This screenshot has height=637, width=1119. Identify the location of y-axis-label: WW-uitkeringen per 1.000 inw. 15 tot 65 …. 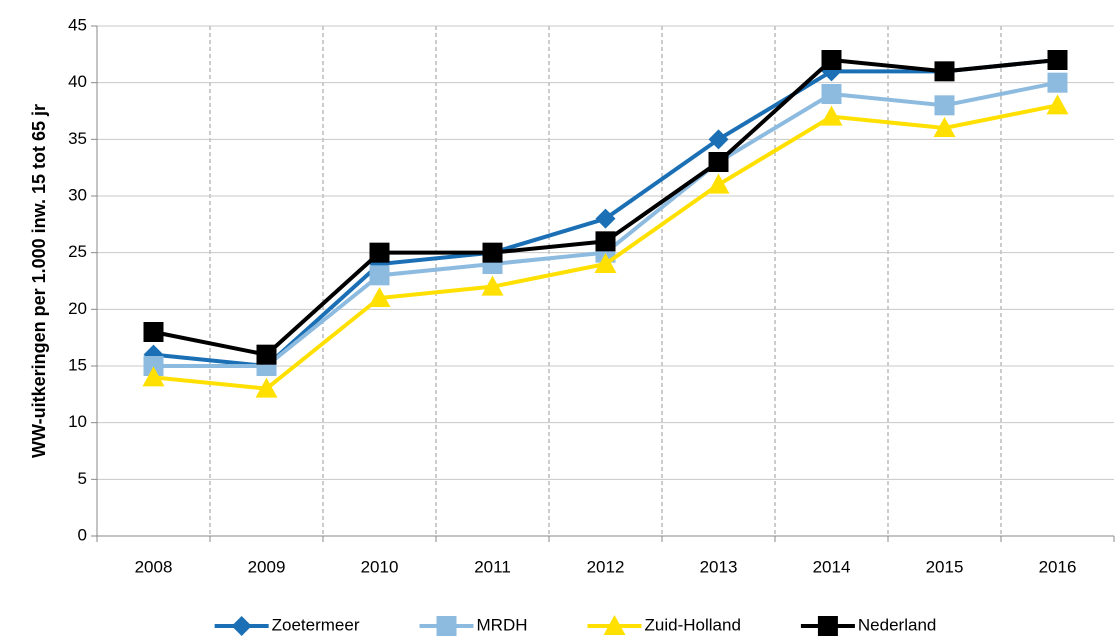
(39, 281).